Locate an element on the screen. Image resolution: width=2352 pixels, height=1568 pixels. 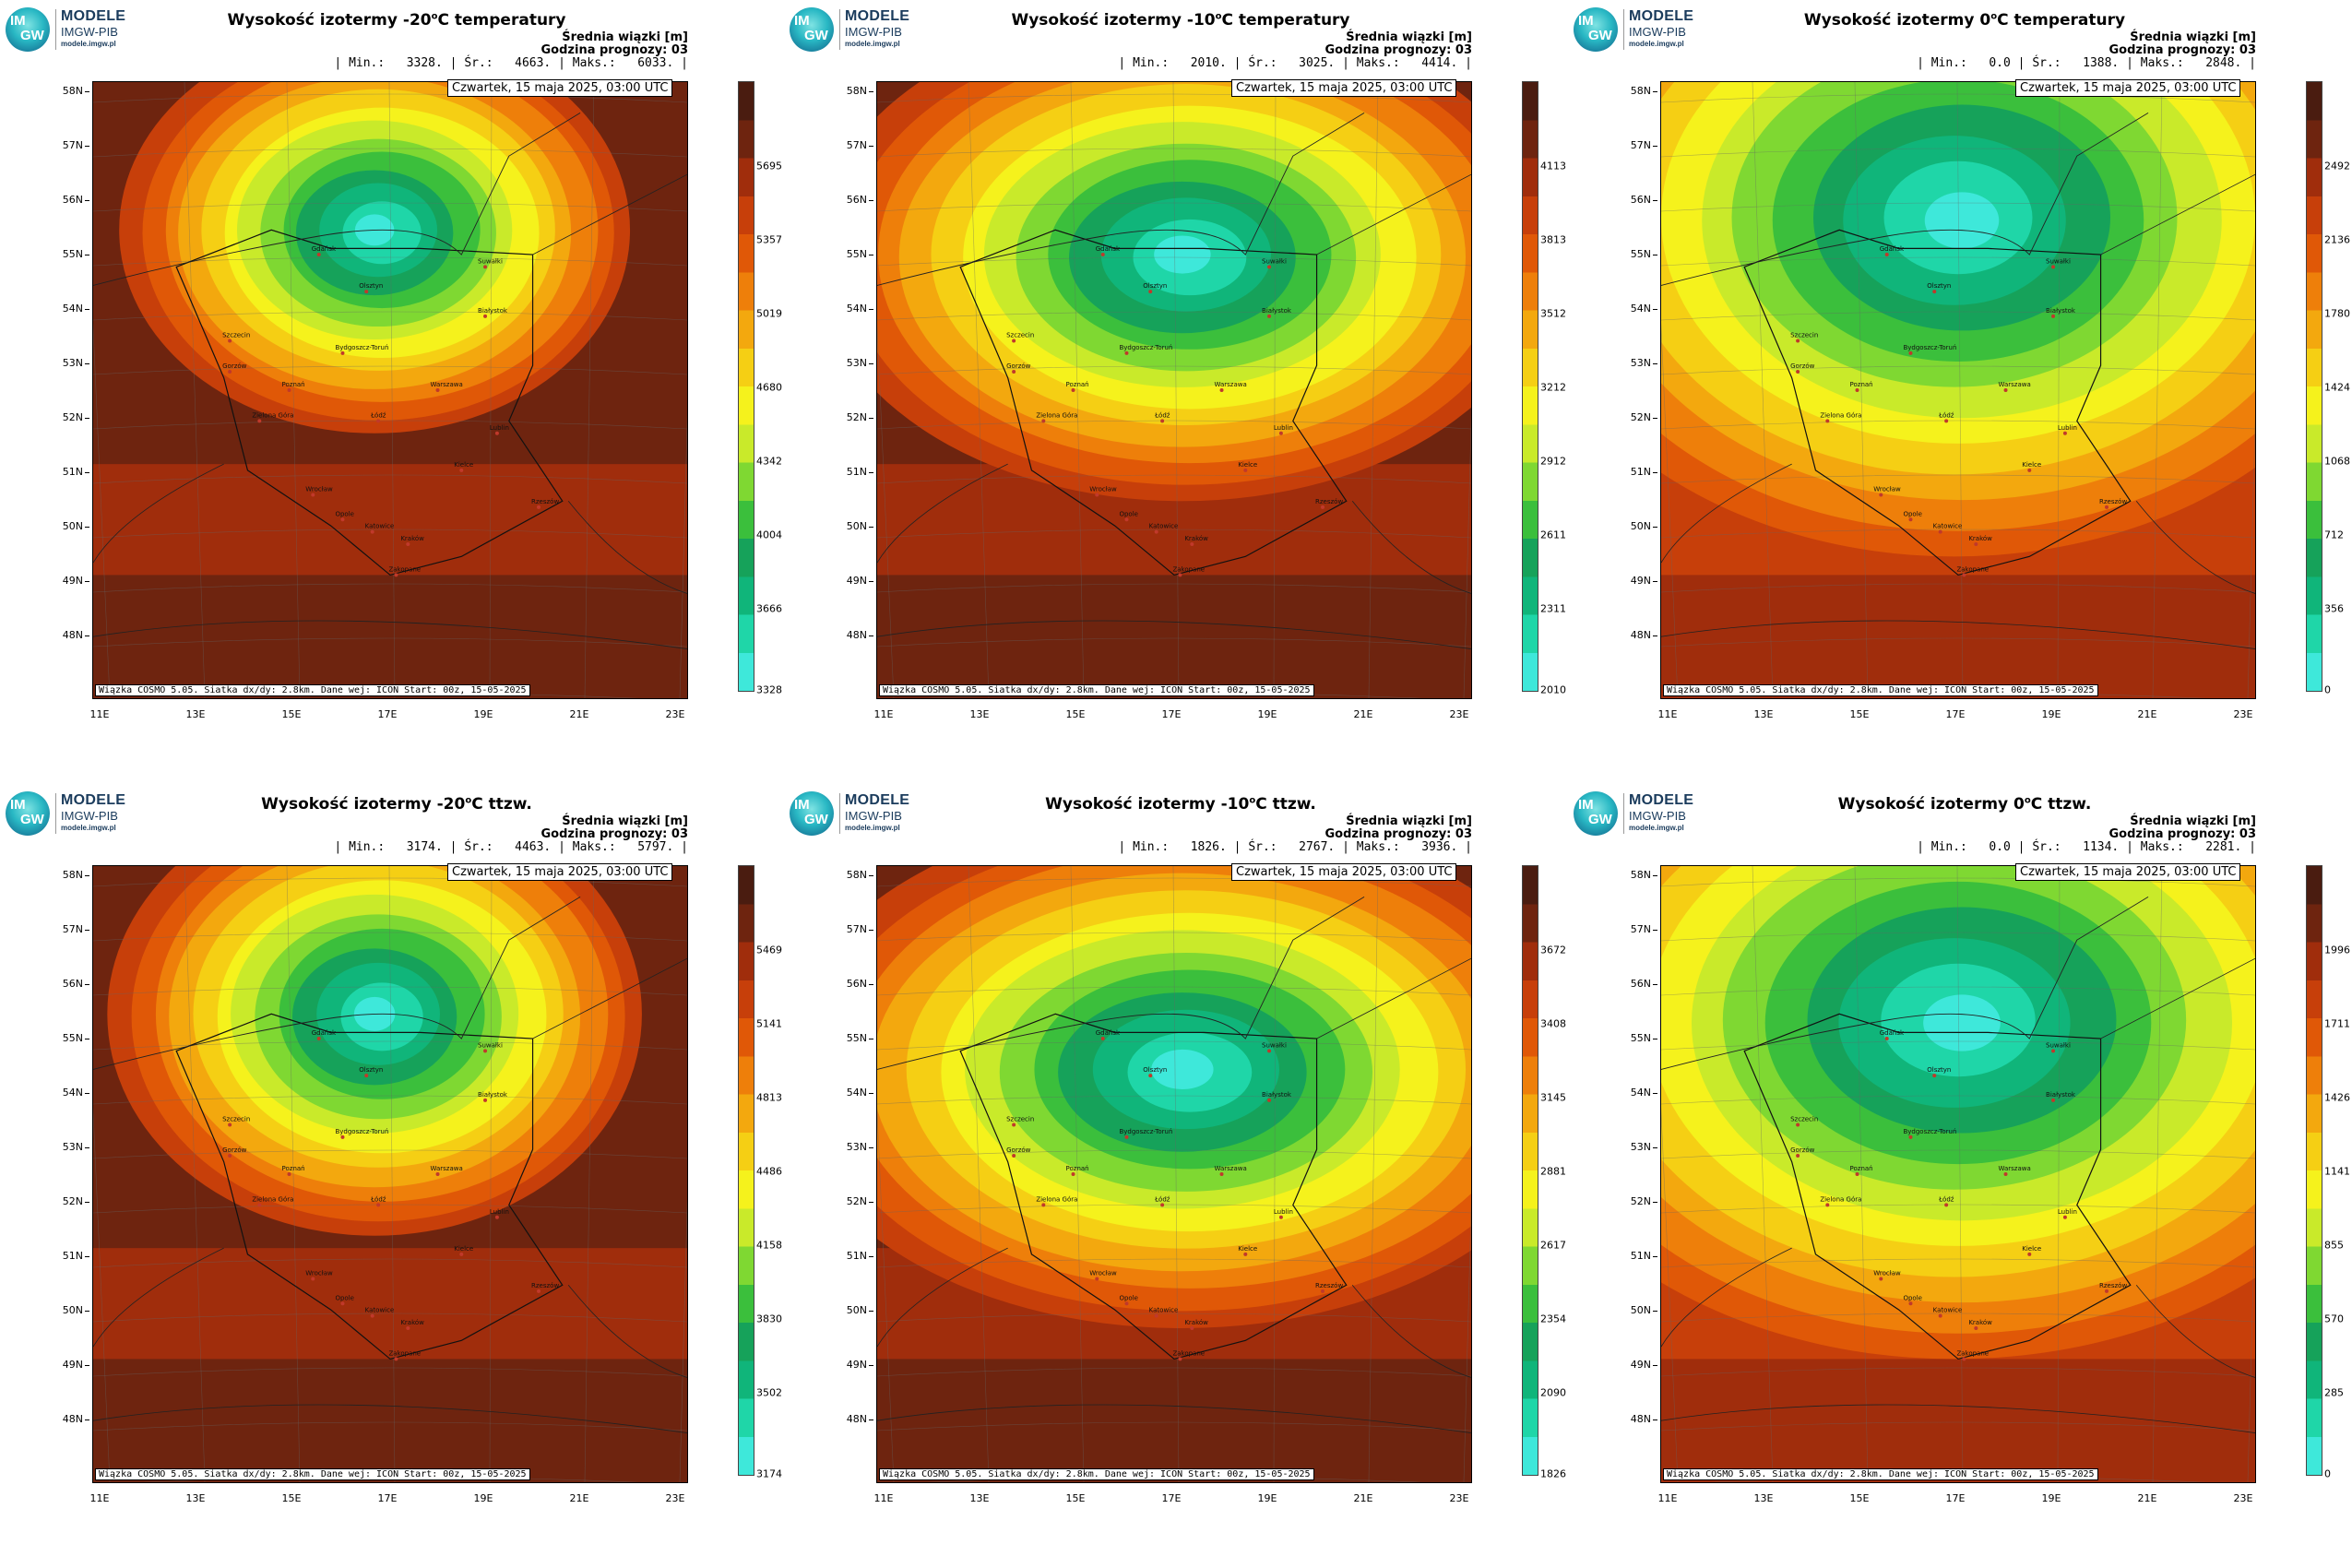
latitude-label: 58N is located at coordinates (1636, 91).